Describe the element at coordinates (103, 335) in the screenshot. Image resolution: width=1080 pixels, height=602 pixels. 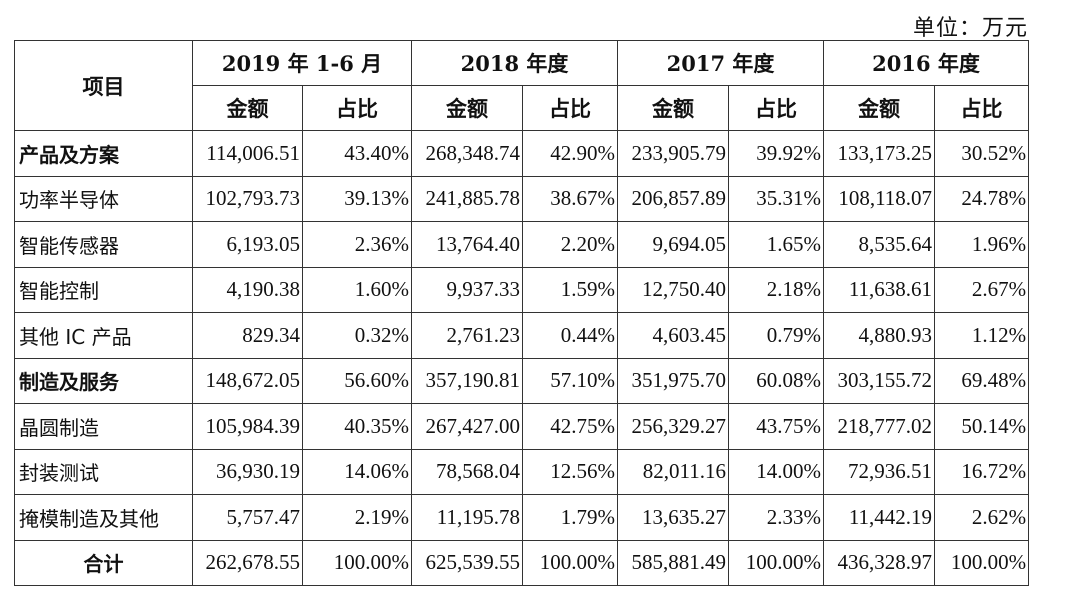
I see `row-label: 其他 IC 产品` at that location.